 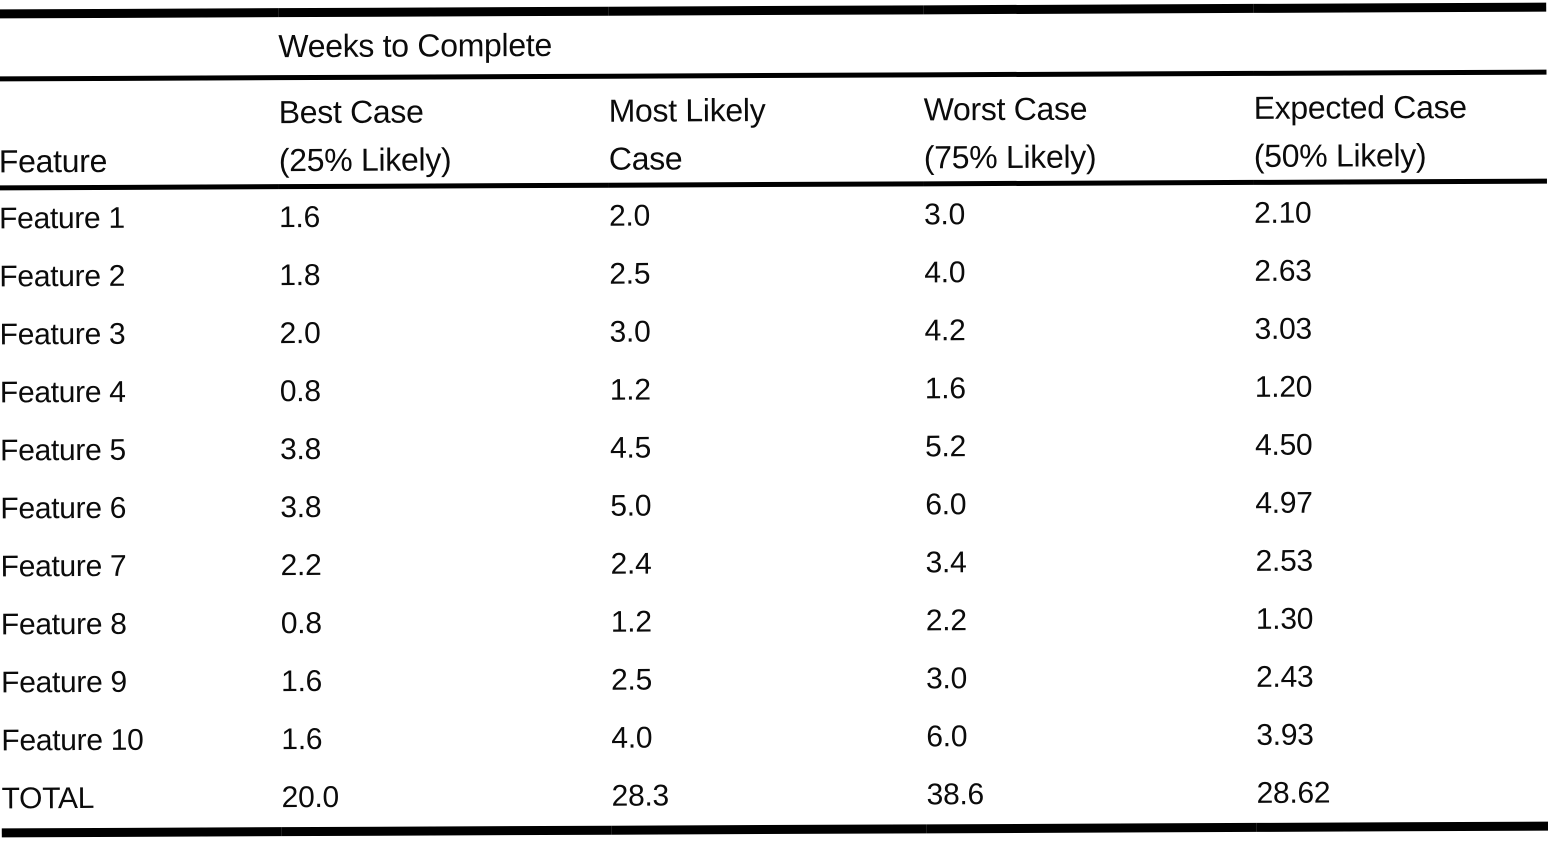 I want to click on feature-cell: Feature 1, so click(x=62, y=218).